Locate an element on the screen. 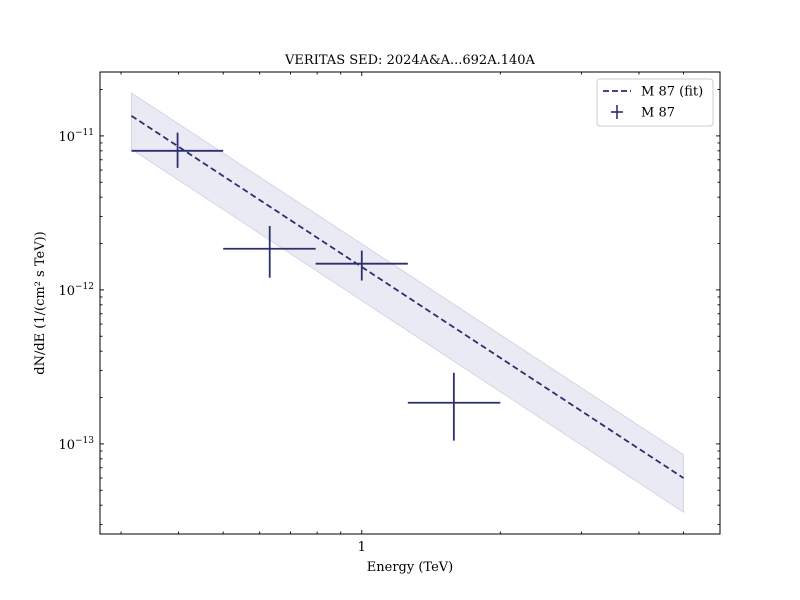 This screenshot has height=600, width=800. y-tick-label: 10−12 is located at coordinates (76, 290).